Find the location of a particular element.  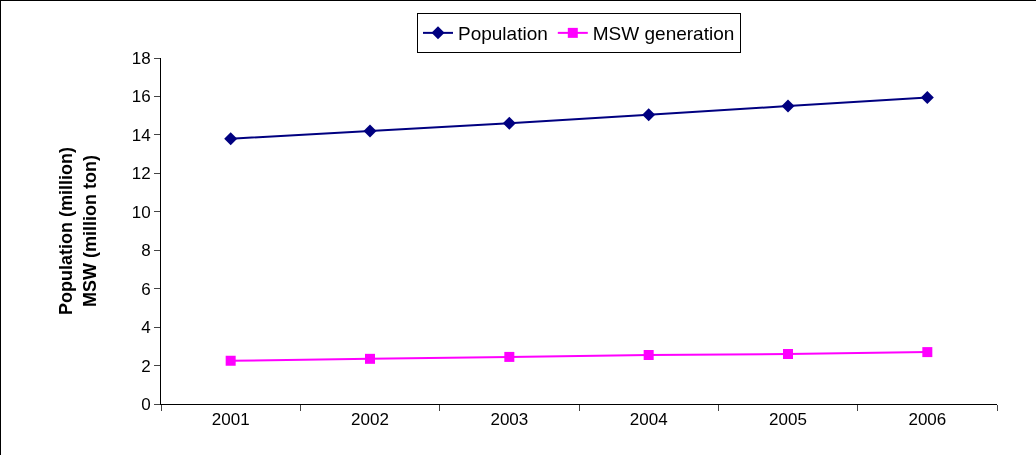

y-tick-label: 8 is located at coordinates (146, 251).